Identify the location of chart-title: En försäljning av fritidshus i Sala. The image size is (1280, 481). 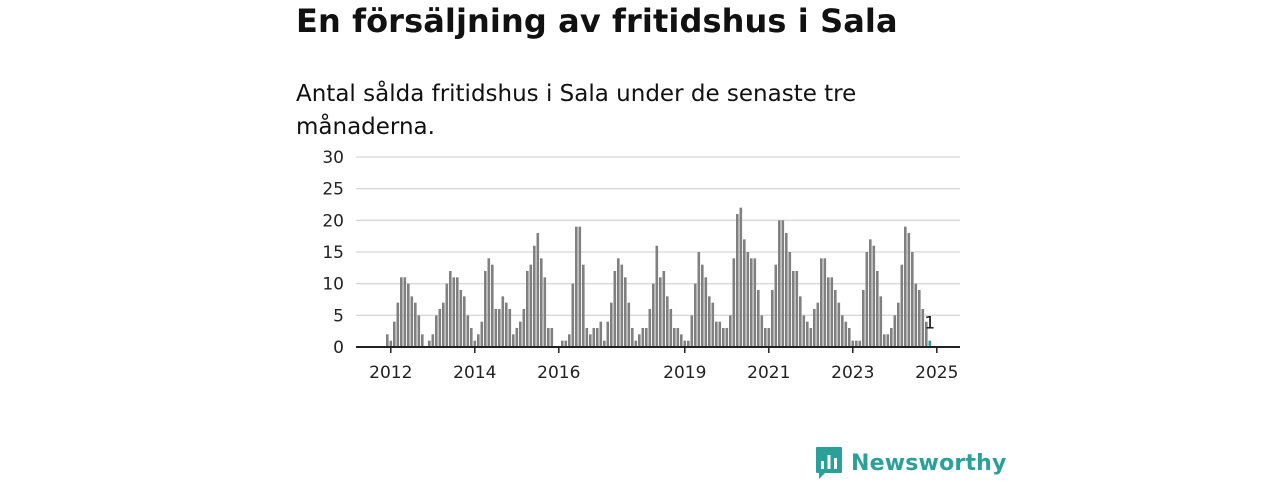
(597, 21).